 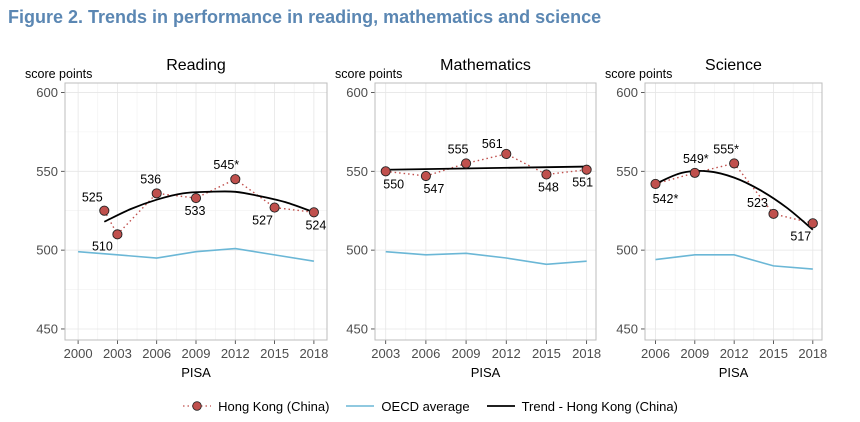 I want to click on mathematics-data-label: 555, so click(x=458, y=149).